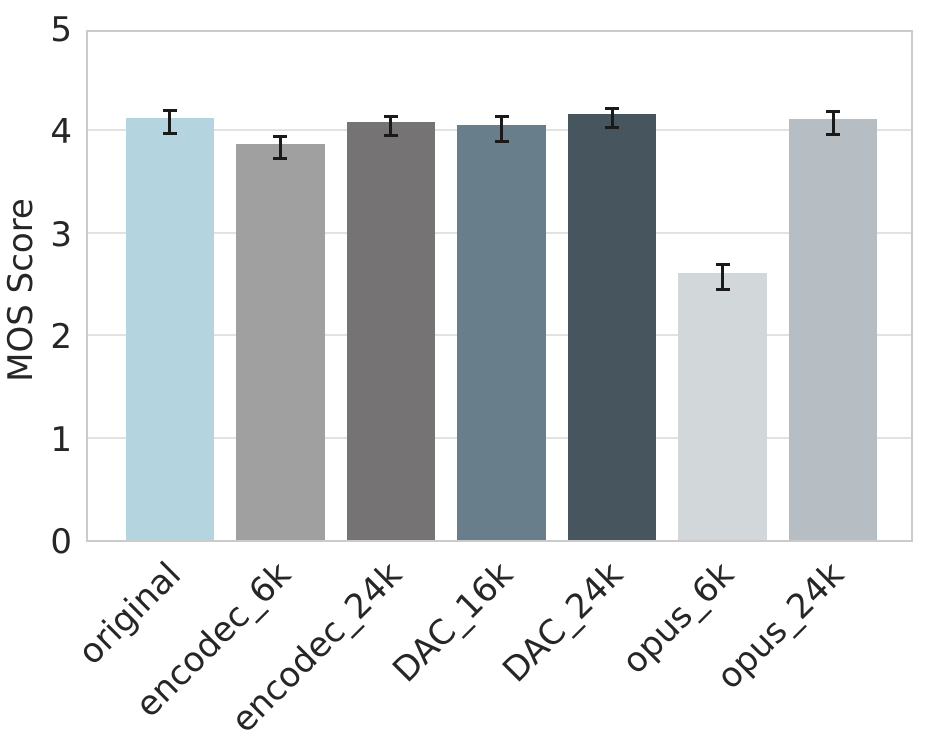 The image size is (931, 745). I want to click on error-bar-opus_6k, so click(723, 276).